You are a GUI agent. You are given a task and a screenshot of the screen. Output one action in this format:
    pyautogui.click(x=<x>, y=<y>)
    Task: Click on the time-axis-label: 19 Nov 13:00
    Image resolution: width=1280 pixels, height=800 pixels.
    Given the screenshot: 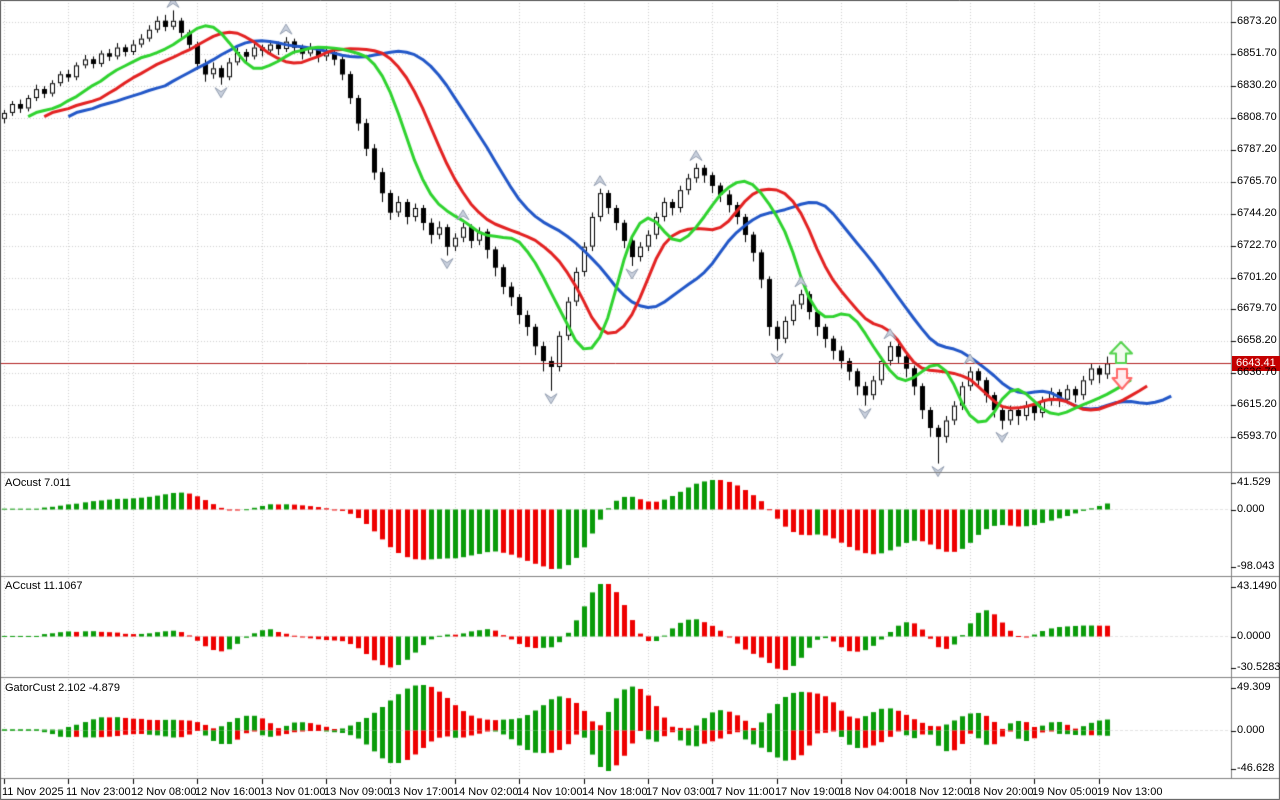 What is the action you would take?
    pyautogui.click(x=1130, y=792)
    